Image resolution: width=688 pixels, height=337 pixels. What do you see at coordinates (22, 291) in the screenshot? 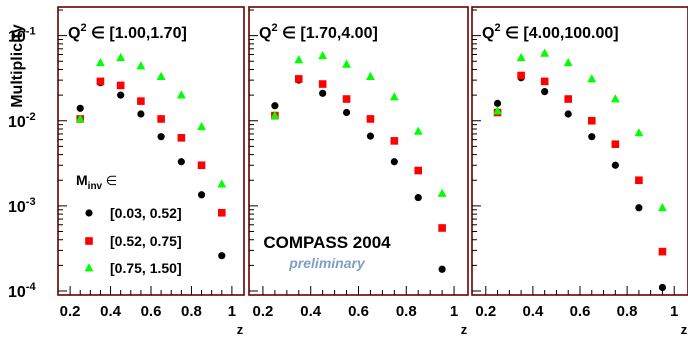
I see `y-tick-label: 10⁻⁴` at bounding box center [22, 291].